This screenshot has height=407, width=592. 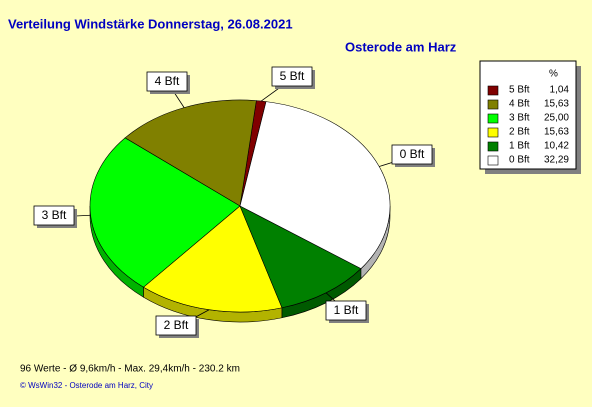 I want to click on slice-label: 0 Bft, so click(x=412, y=154).